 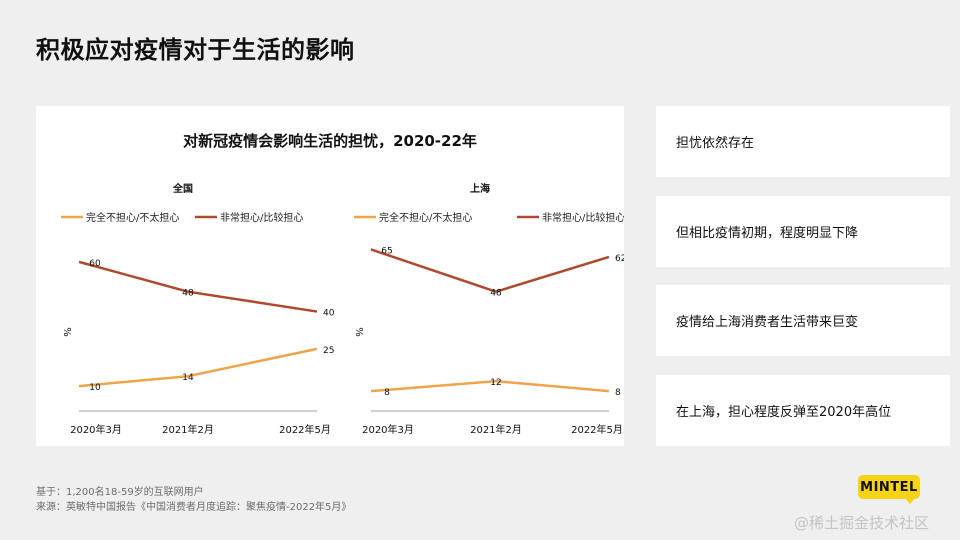 I want to click on panel-subtitle: 全国, so click(x=182, y=188).